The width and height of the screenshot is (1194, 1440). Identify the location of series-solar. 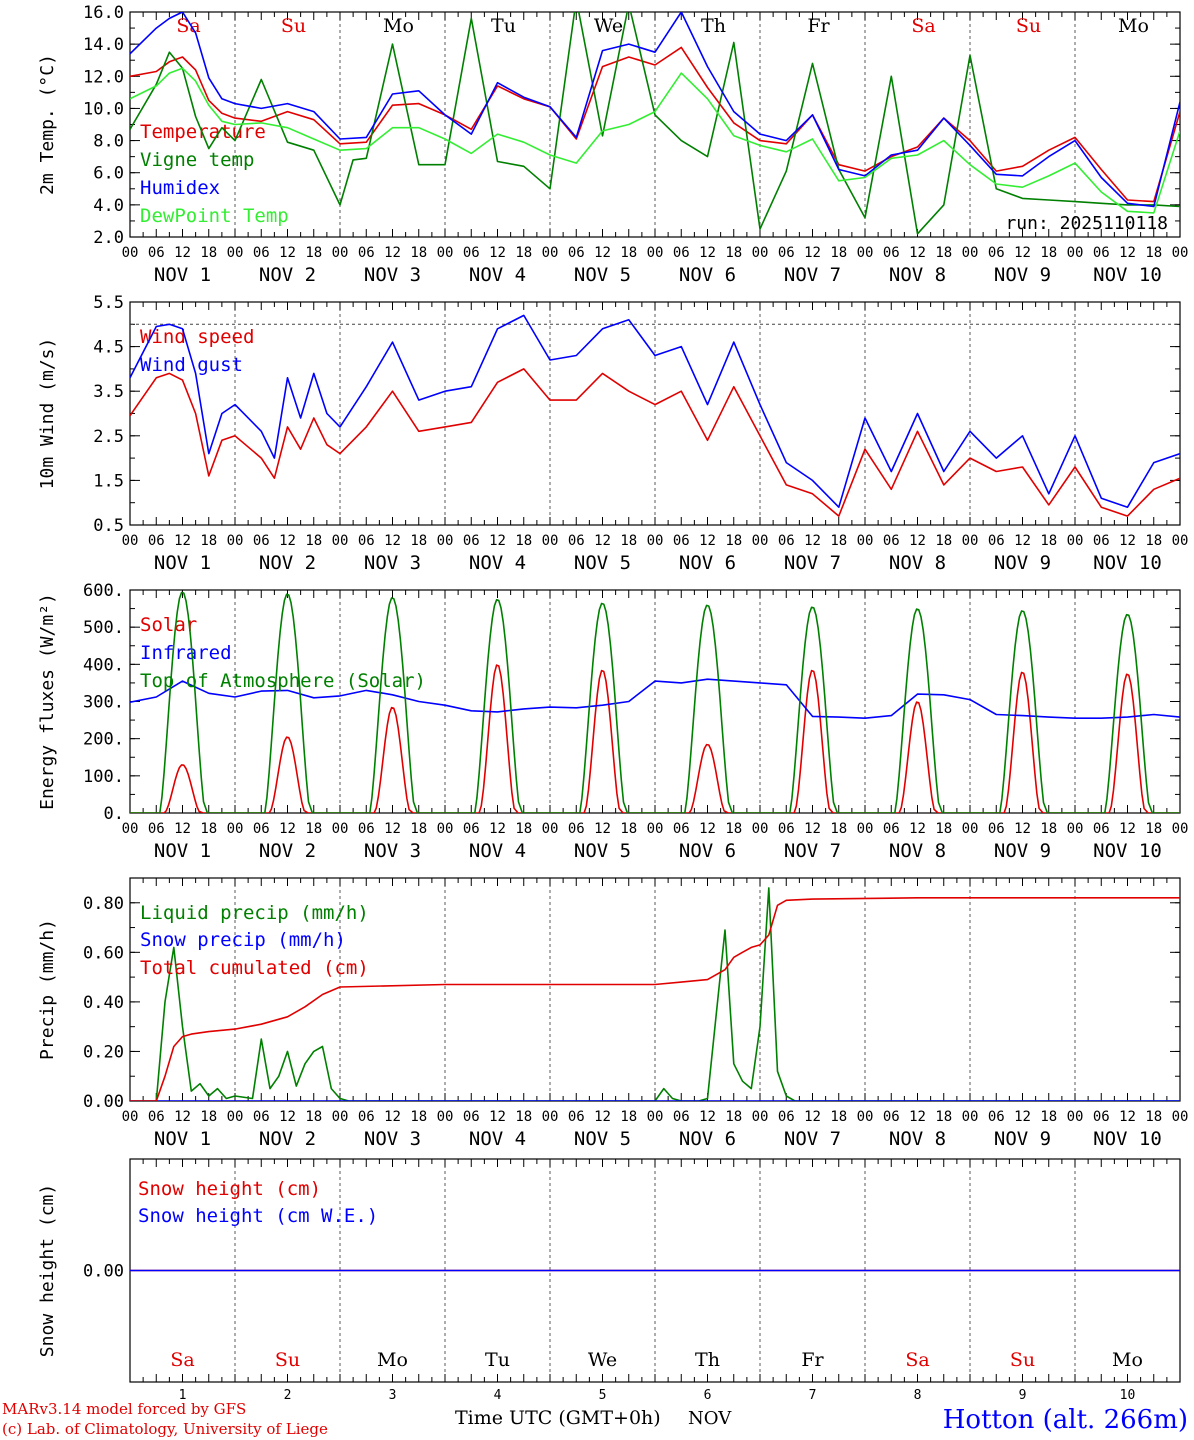
(655, 738).